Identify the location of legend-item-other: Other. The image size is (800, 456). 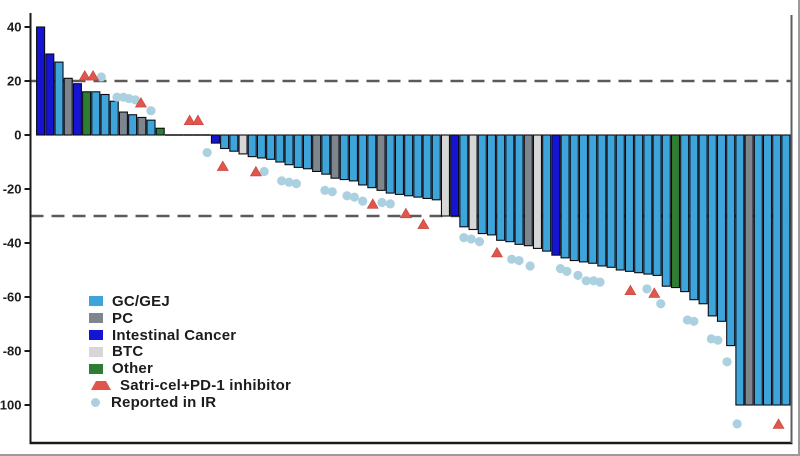
(190, 368).